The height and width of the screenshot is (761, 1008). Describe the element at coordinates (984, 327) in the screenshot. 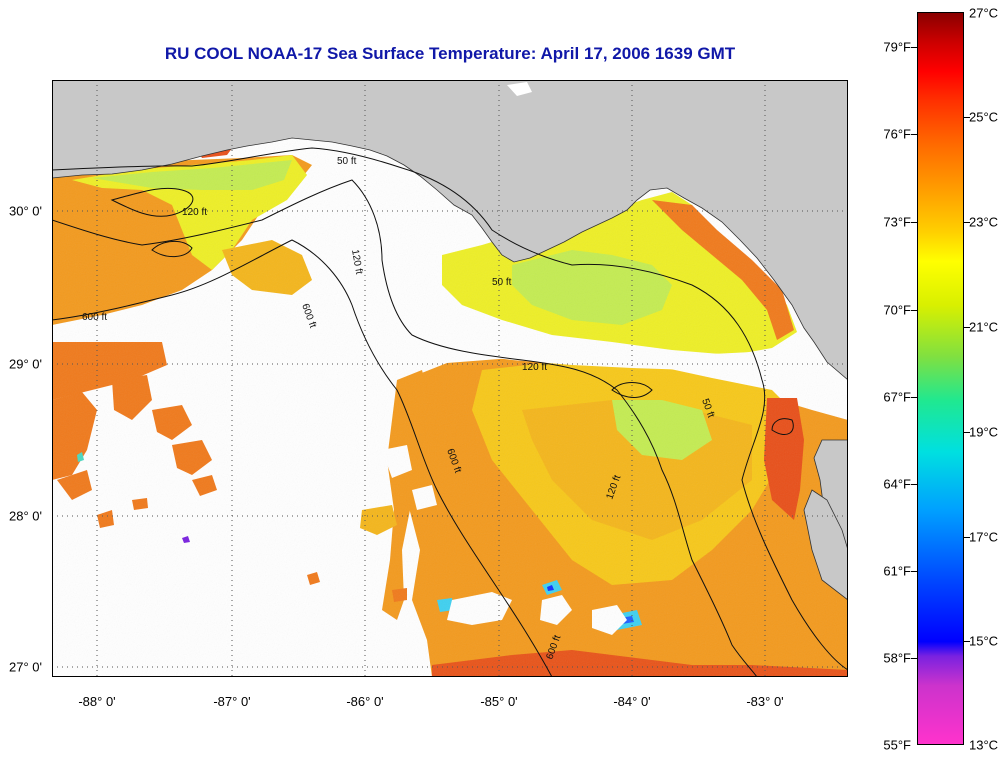

I see `colorbar-c-label: 21°C` at that location.